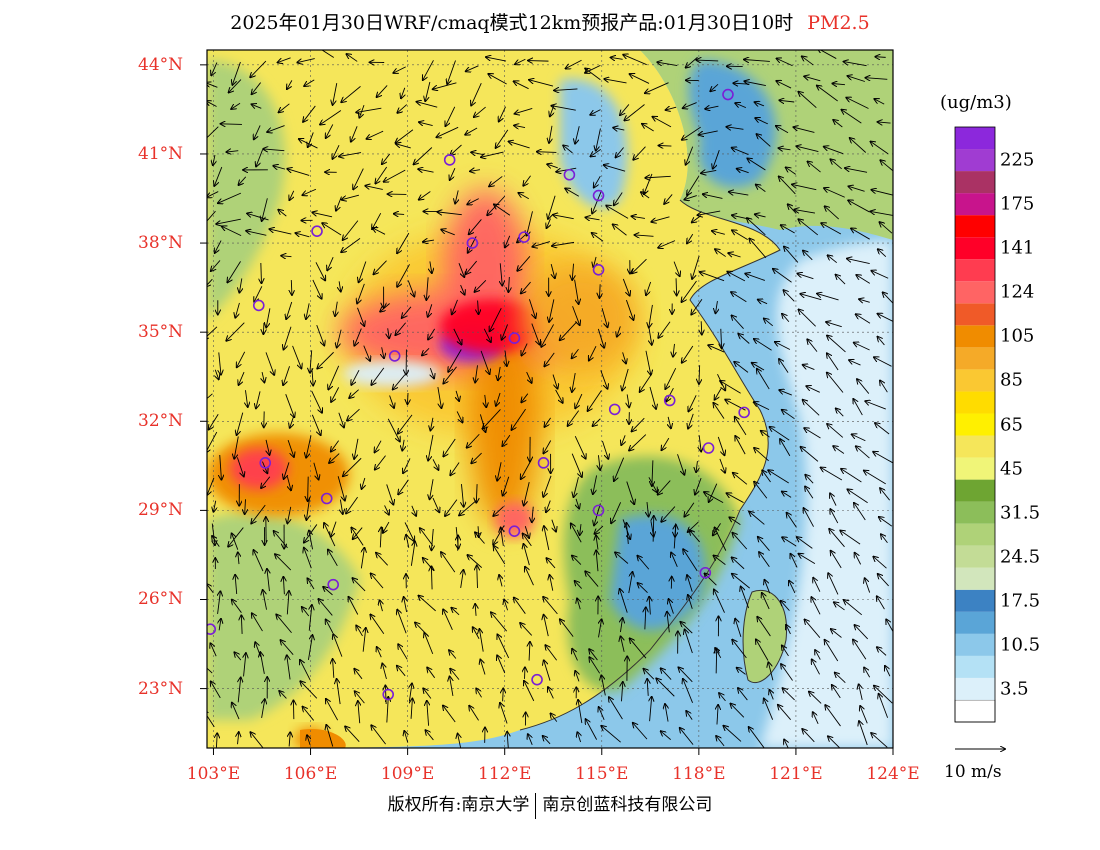  Describe the element at coordinates (796, 774) in the screenshot. I see `longitude-label: 121°E` at that location.